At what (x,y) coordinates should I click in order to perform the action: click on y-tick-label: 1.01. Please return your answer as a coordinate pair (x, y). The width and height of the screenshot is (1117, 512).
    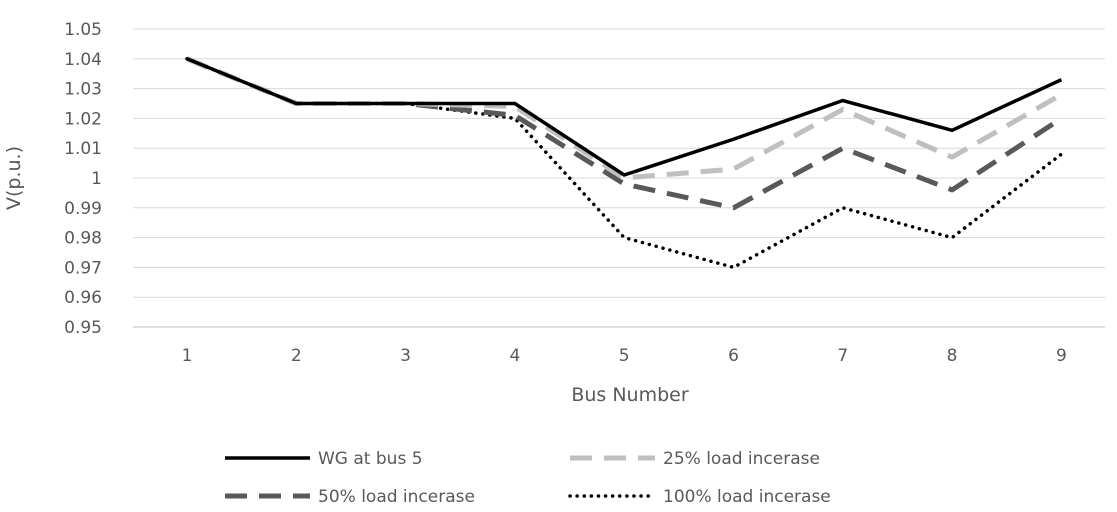
    Looking at the image, I should click on (83, 149).